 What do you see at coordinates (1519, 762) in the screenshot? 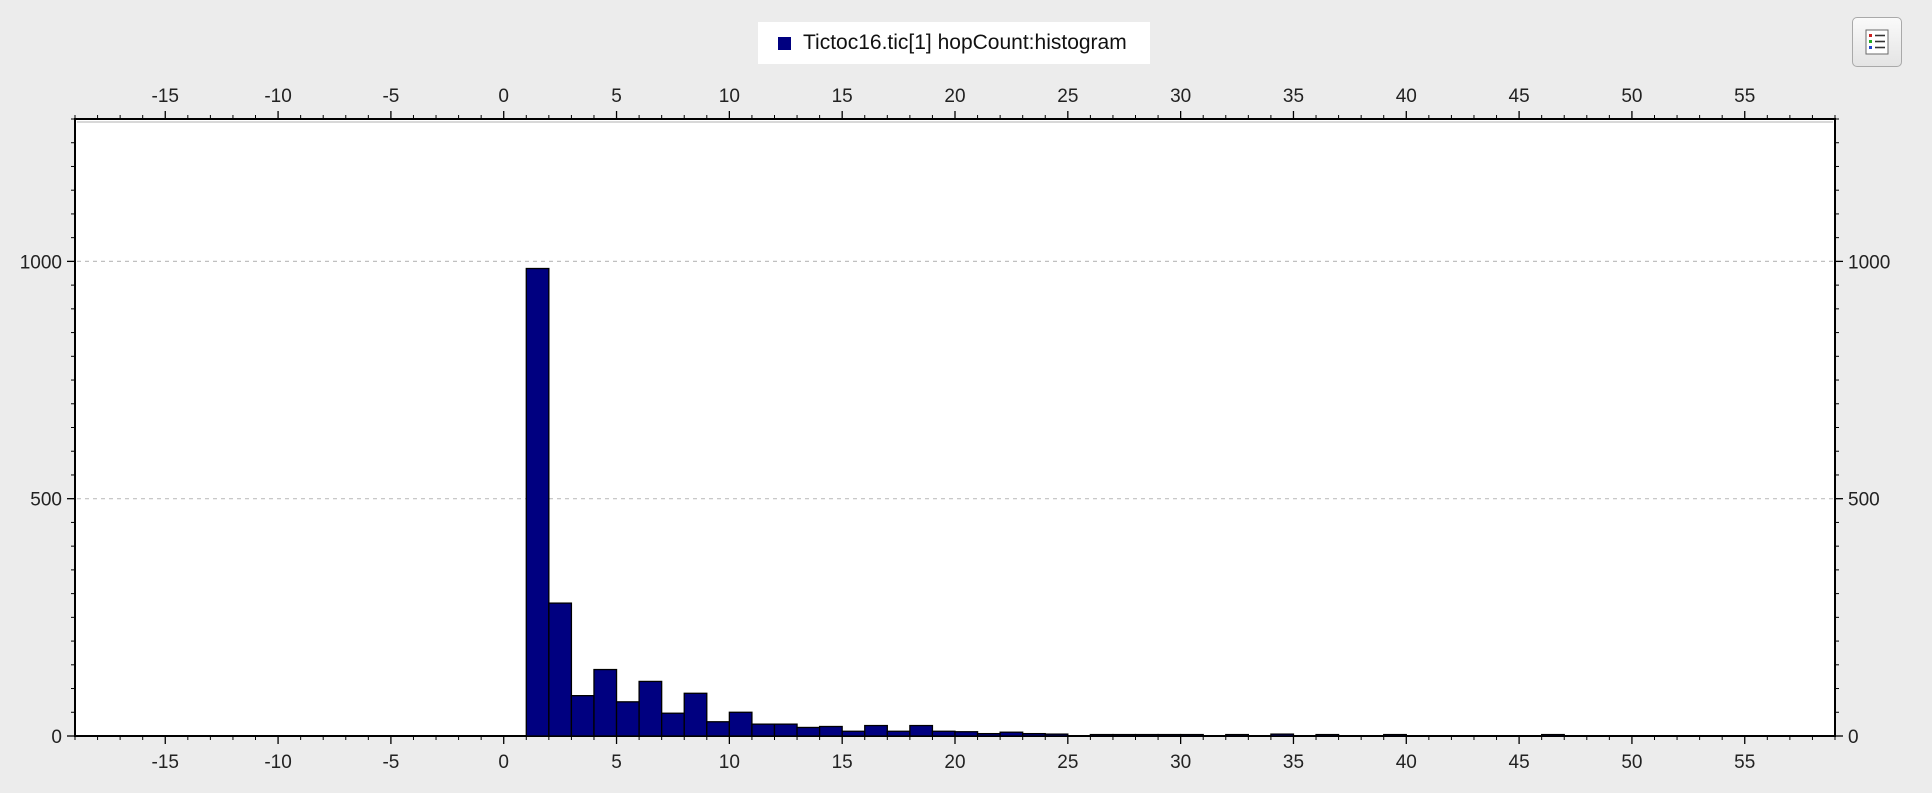
I see `x-tick-label-bottom: 45` at bounding box center [1519, 762].